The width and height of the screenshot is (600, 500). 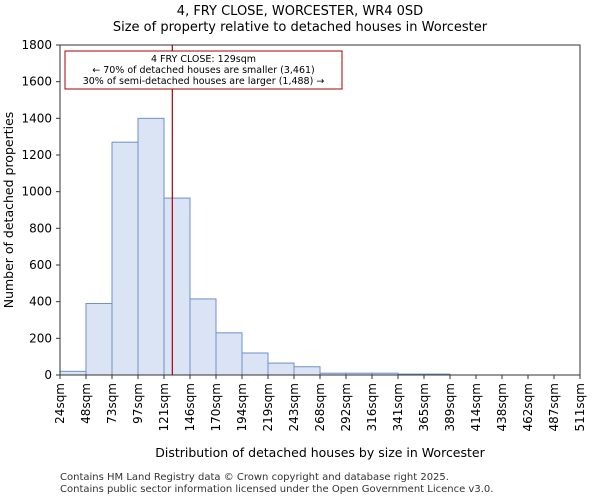 What do you see at coordinates (203, 59) in the screenshot?
I see `annotation-line-1: 4 FRY CLOSE: 129sqm` at bounding box center [203, 59].